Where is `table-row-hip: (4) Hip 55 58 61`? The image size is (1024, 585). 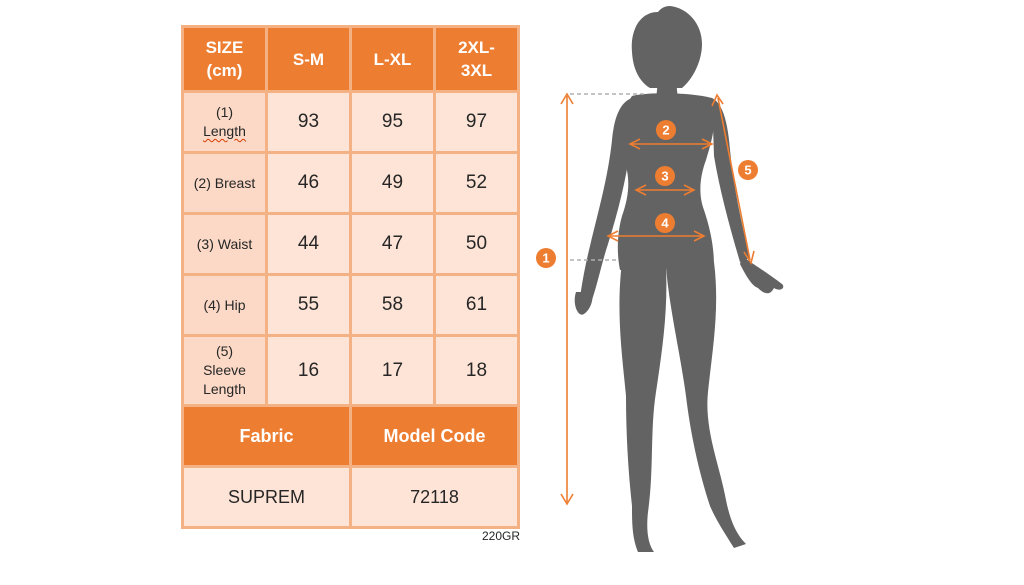
table-row-hip: (4) Hip 55 58 61 is located at coordinates (350, 305).